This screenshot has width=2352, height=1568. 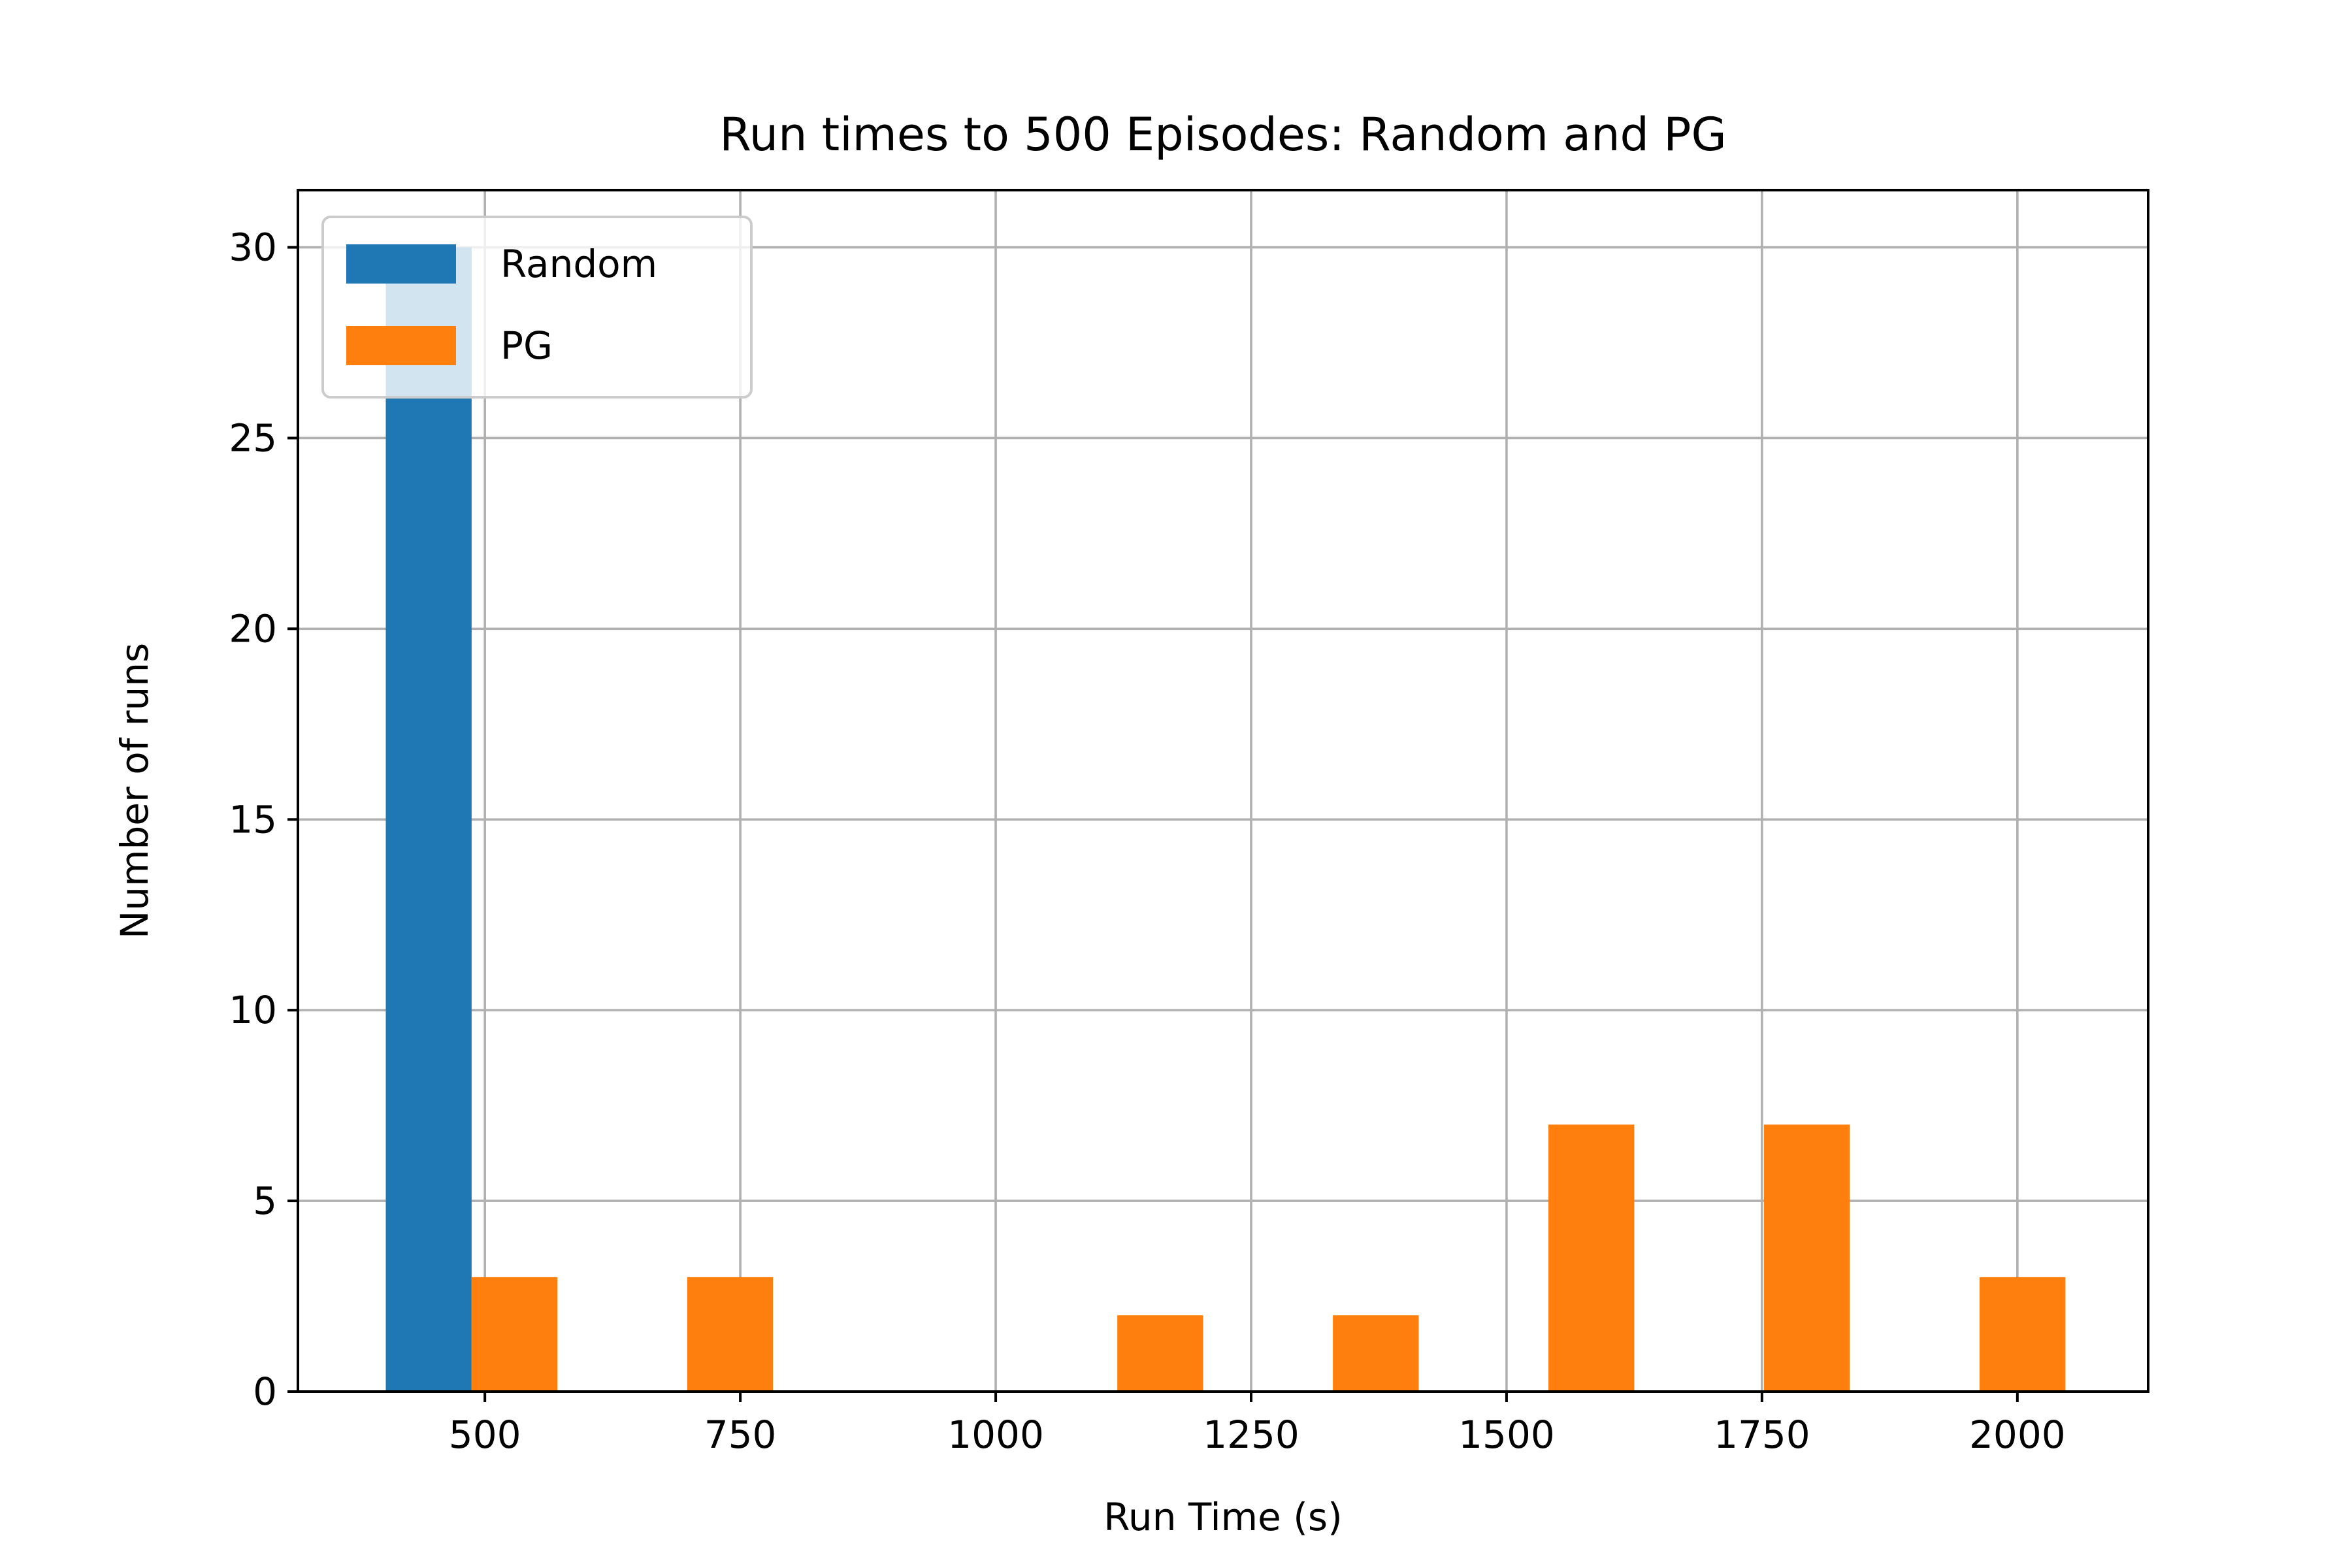 I want to click on x-axis-label: Run Time (s), so click(x=1223, y=1517).